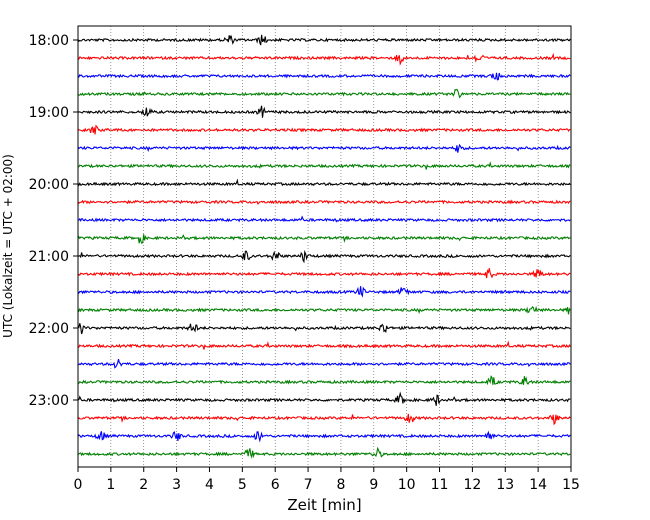 Image resolution: width=650 pixels, height=520 pixels. I want to click on trace-2045, so click(324, 239).